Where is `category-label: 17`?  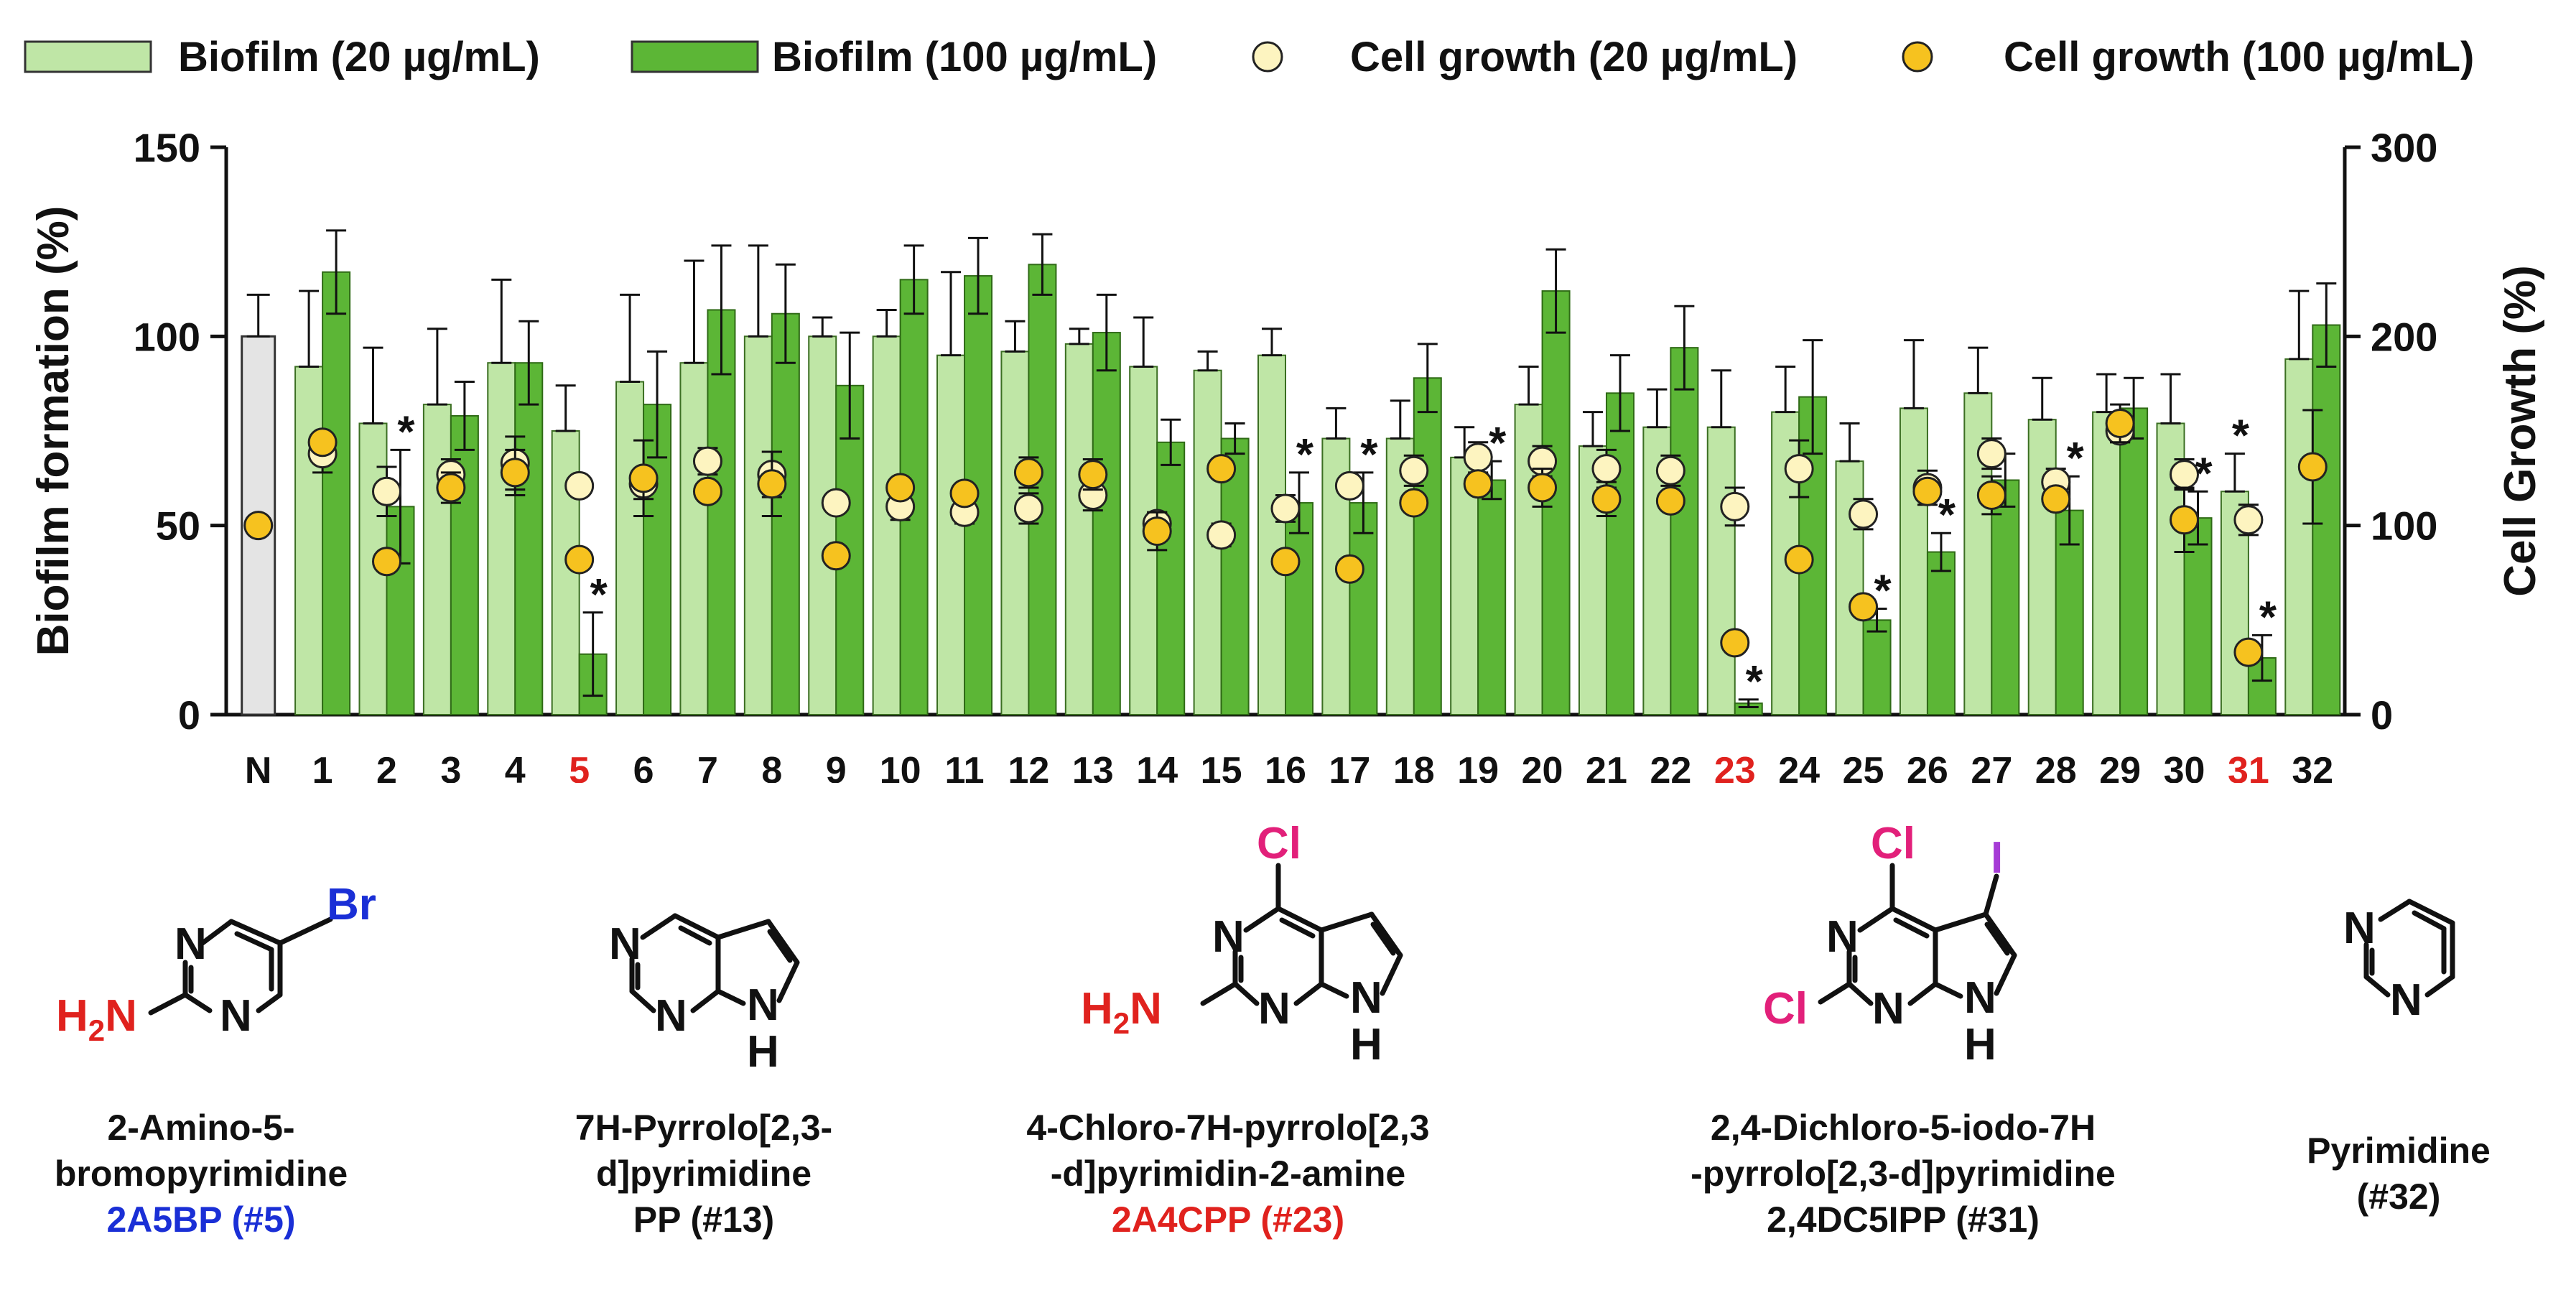 category-label: 17 is located at coordinates (1349, 766).